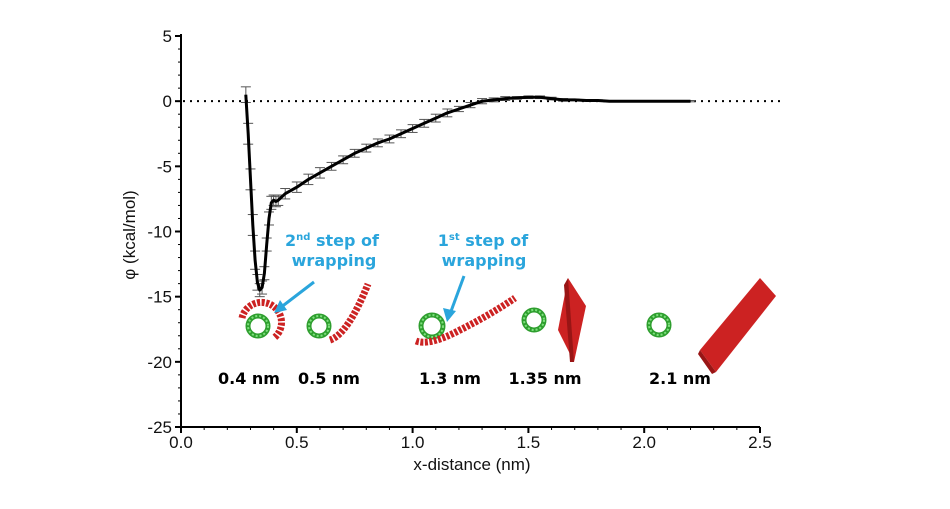  What do you see at coordinates (471, 464) in the screenshot?
I see `x-axis-label: x-distance (nm)` at bounding box center [471, 464].